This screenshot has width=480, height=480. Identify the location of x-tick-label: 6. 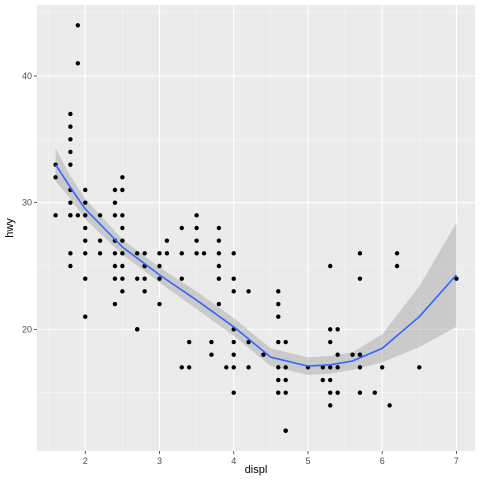
(382, 461).